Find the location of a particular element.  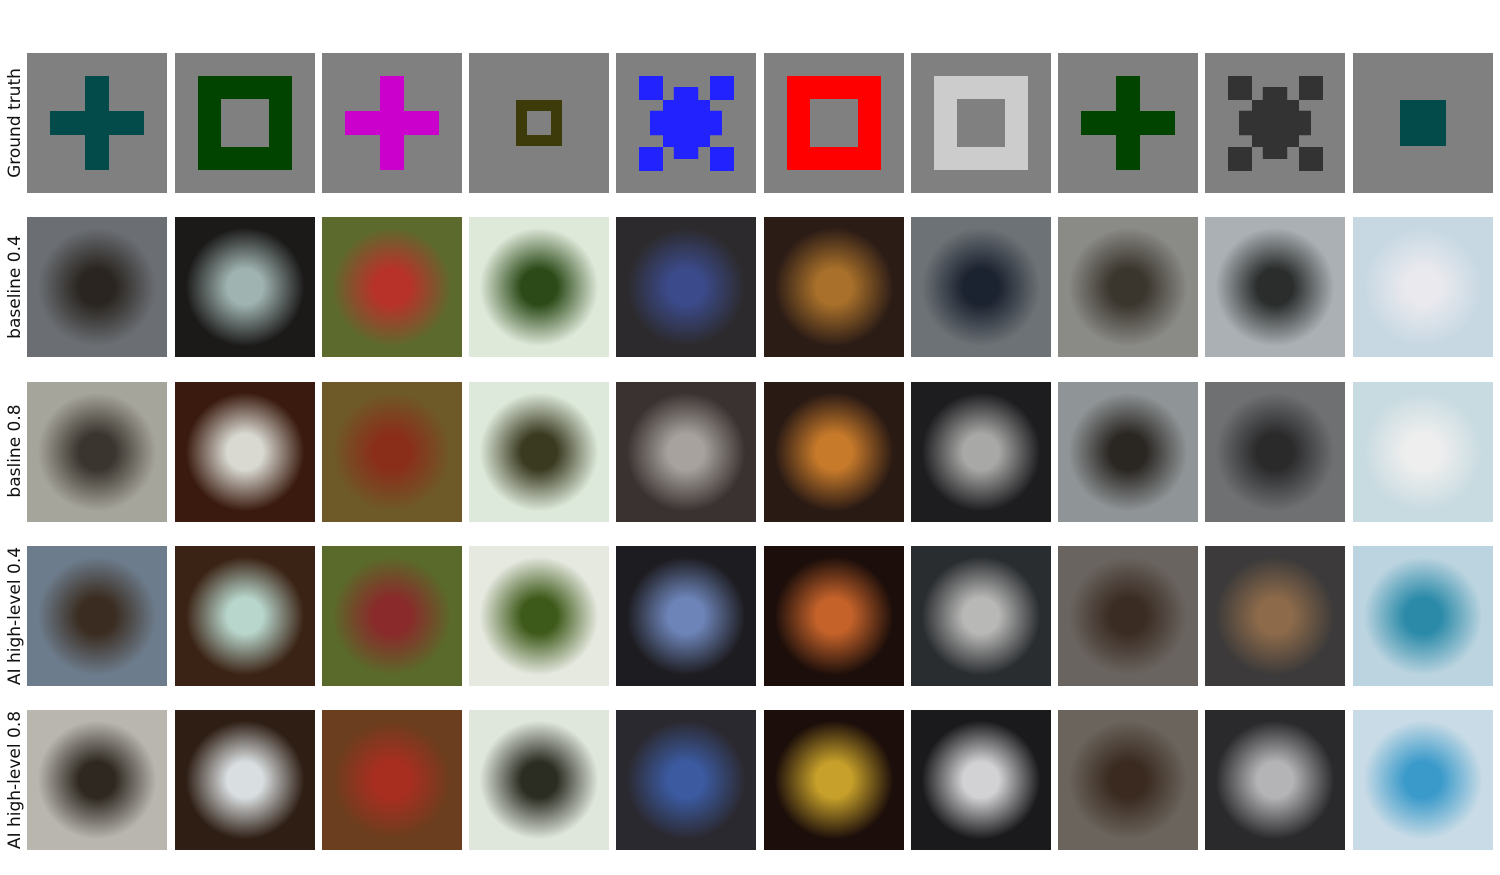

row-label-basline-08: basline 0.8 is located at coordinates (15, 451).